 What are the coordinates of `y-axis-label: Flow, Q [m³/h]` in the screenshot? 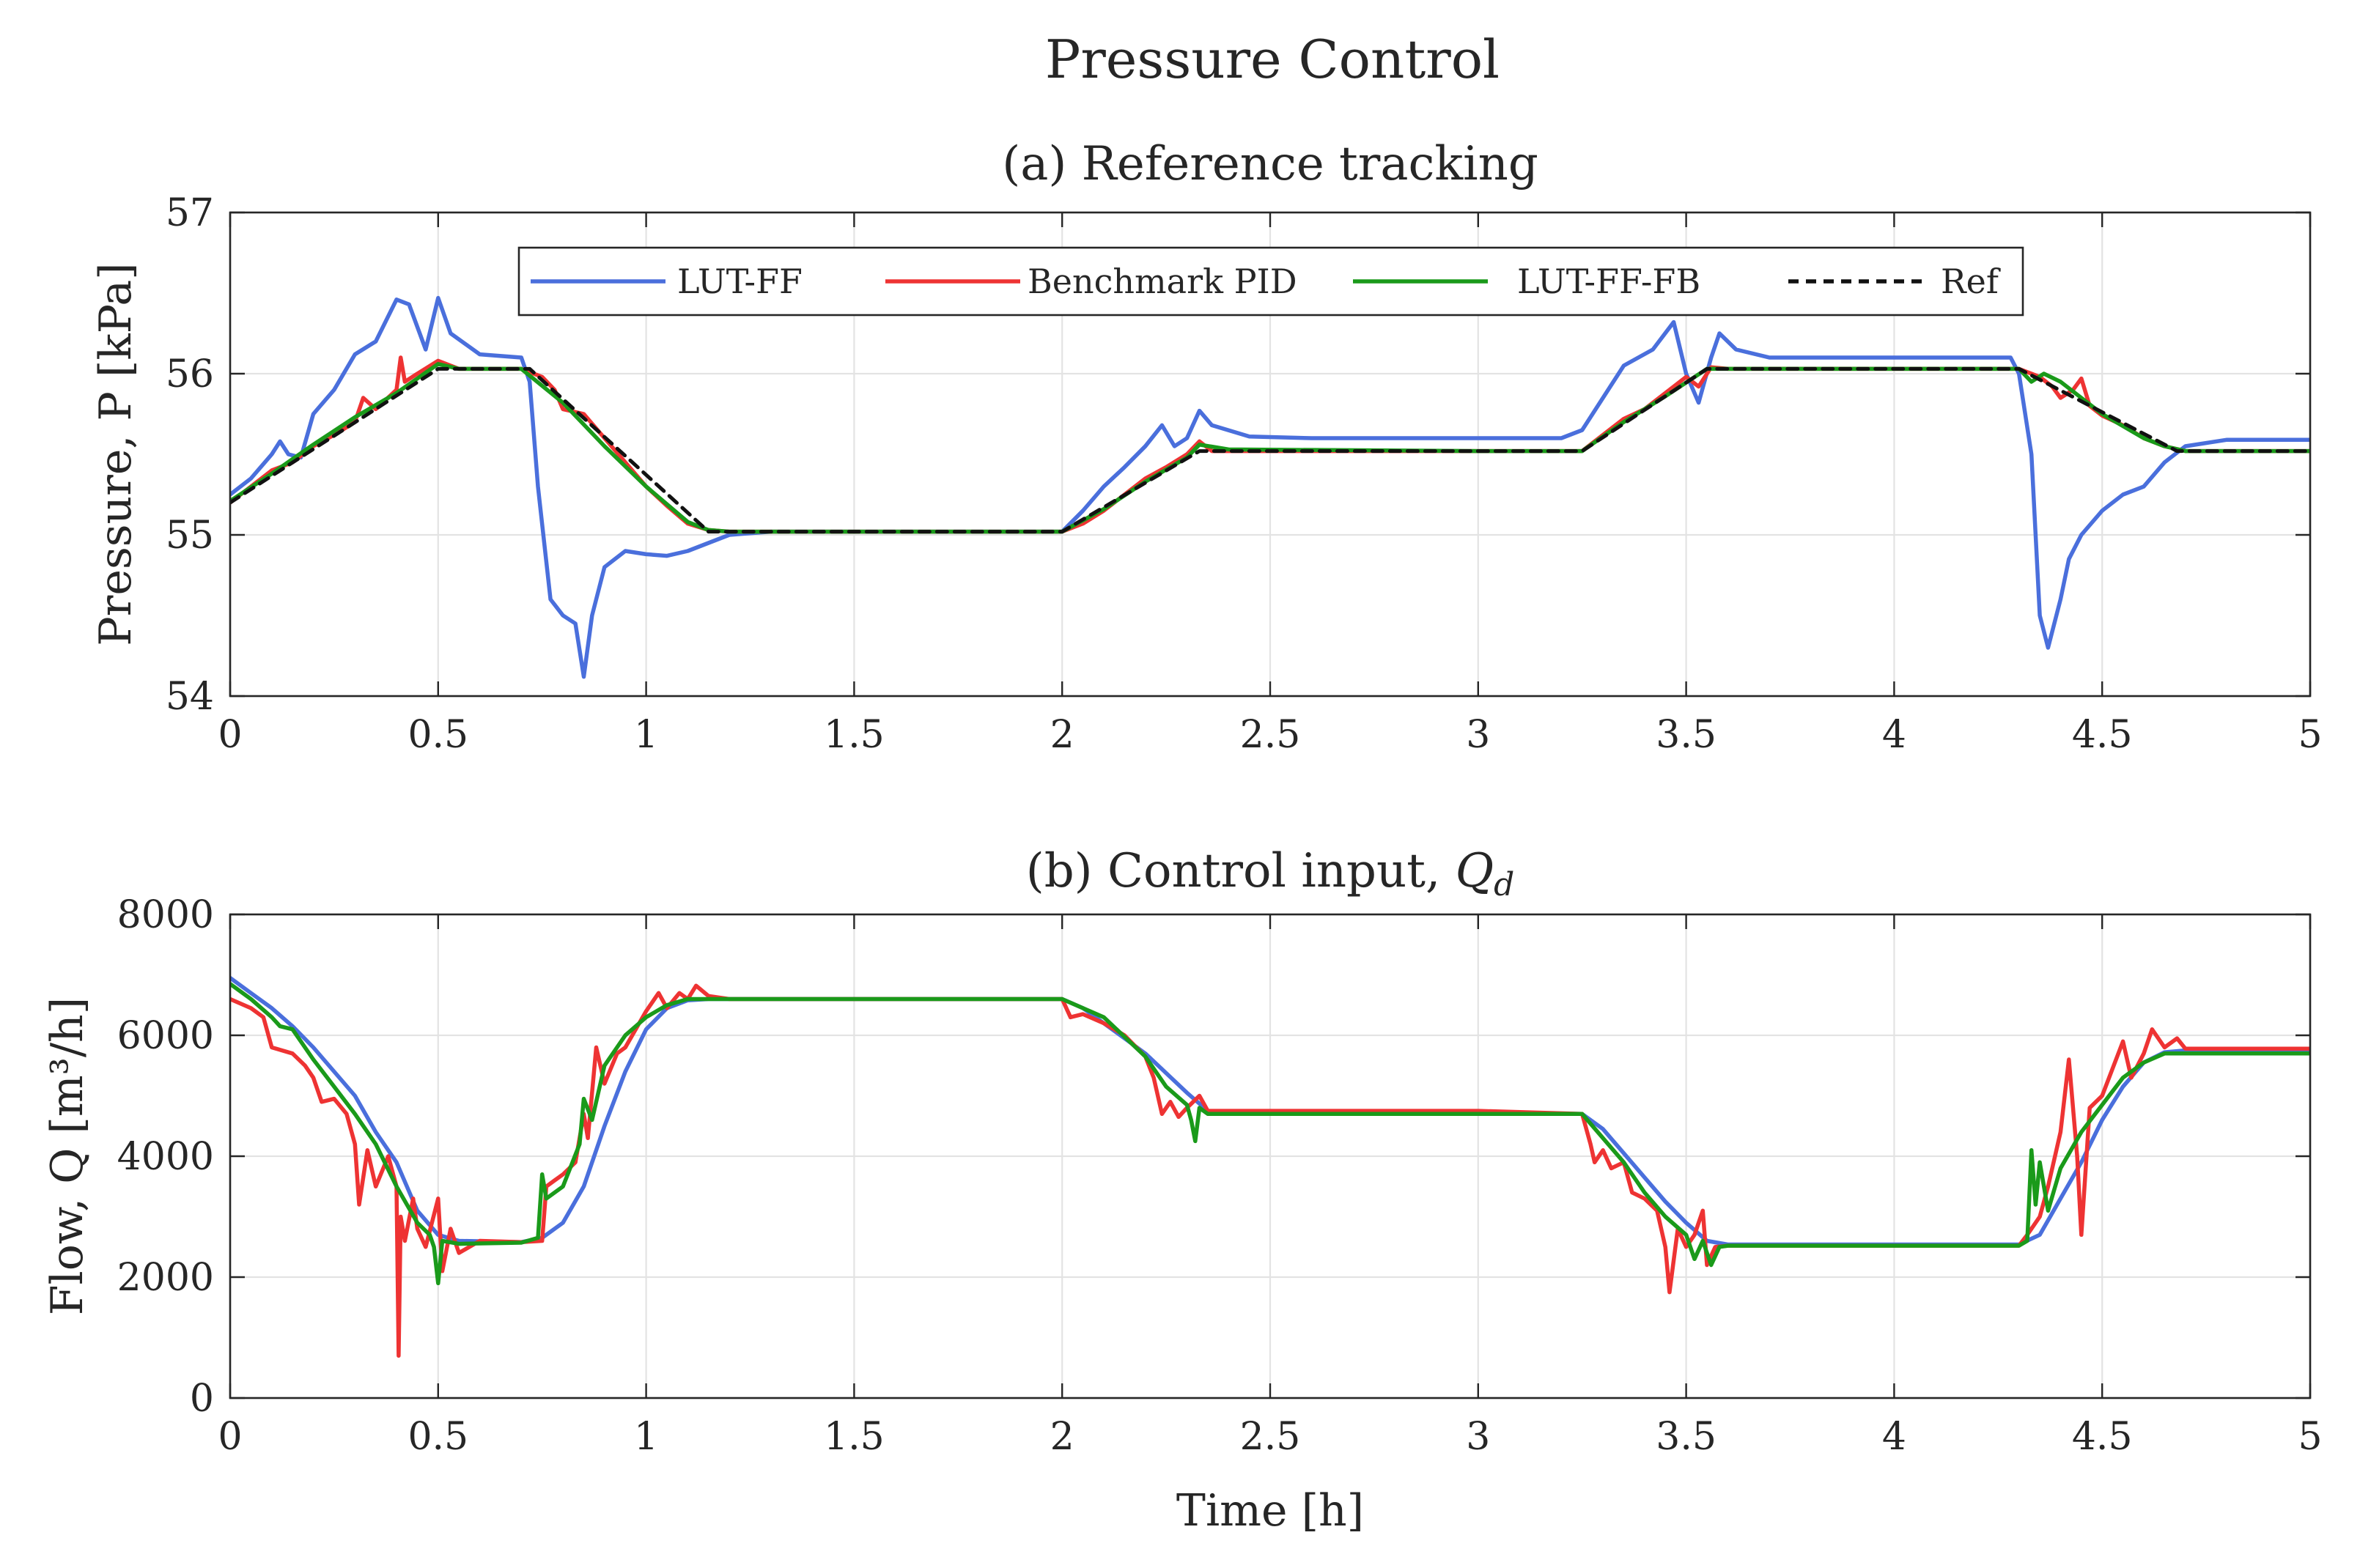 It's located at (67, 1156).